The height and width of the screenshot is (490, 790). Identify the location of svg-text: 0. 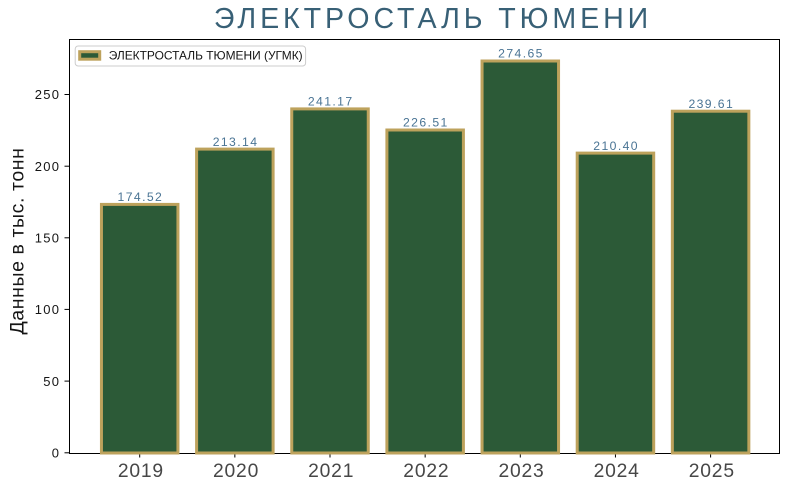
(56, 453).